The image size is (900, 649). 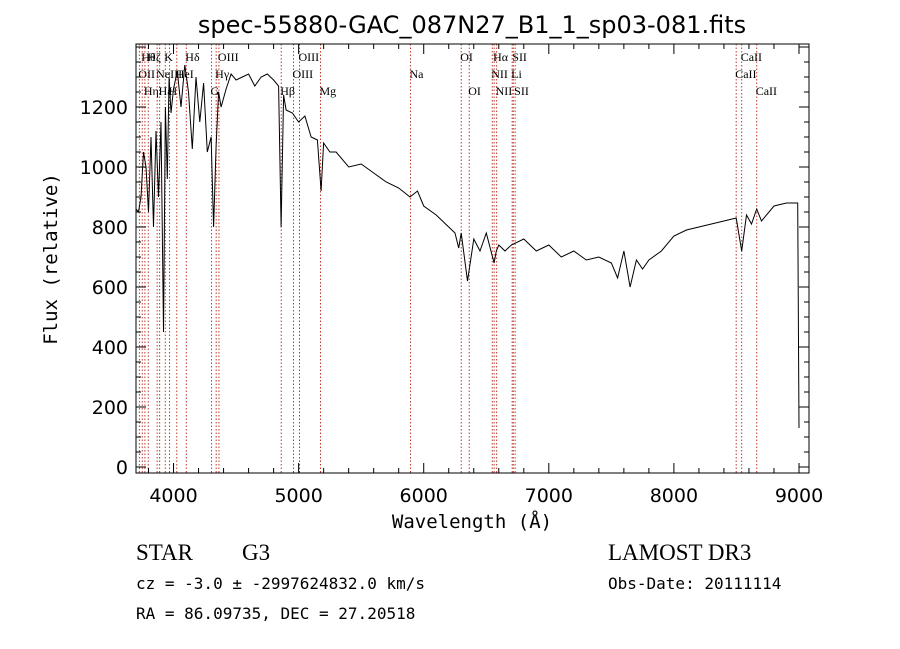 What do you see at coordinates (185, 74) in the screenshot?
I see `line-marker-label: HeI` at bounding box center [185, 74].